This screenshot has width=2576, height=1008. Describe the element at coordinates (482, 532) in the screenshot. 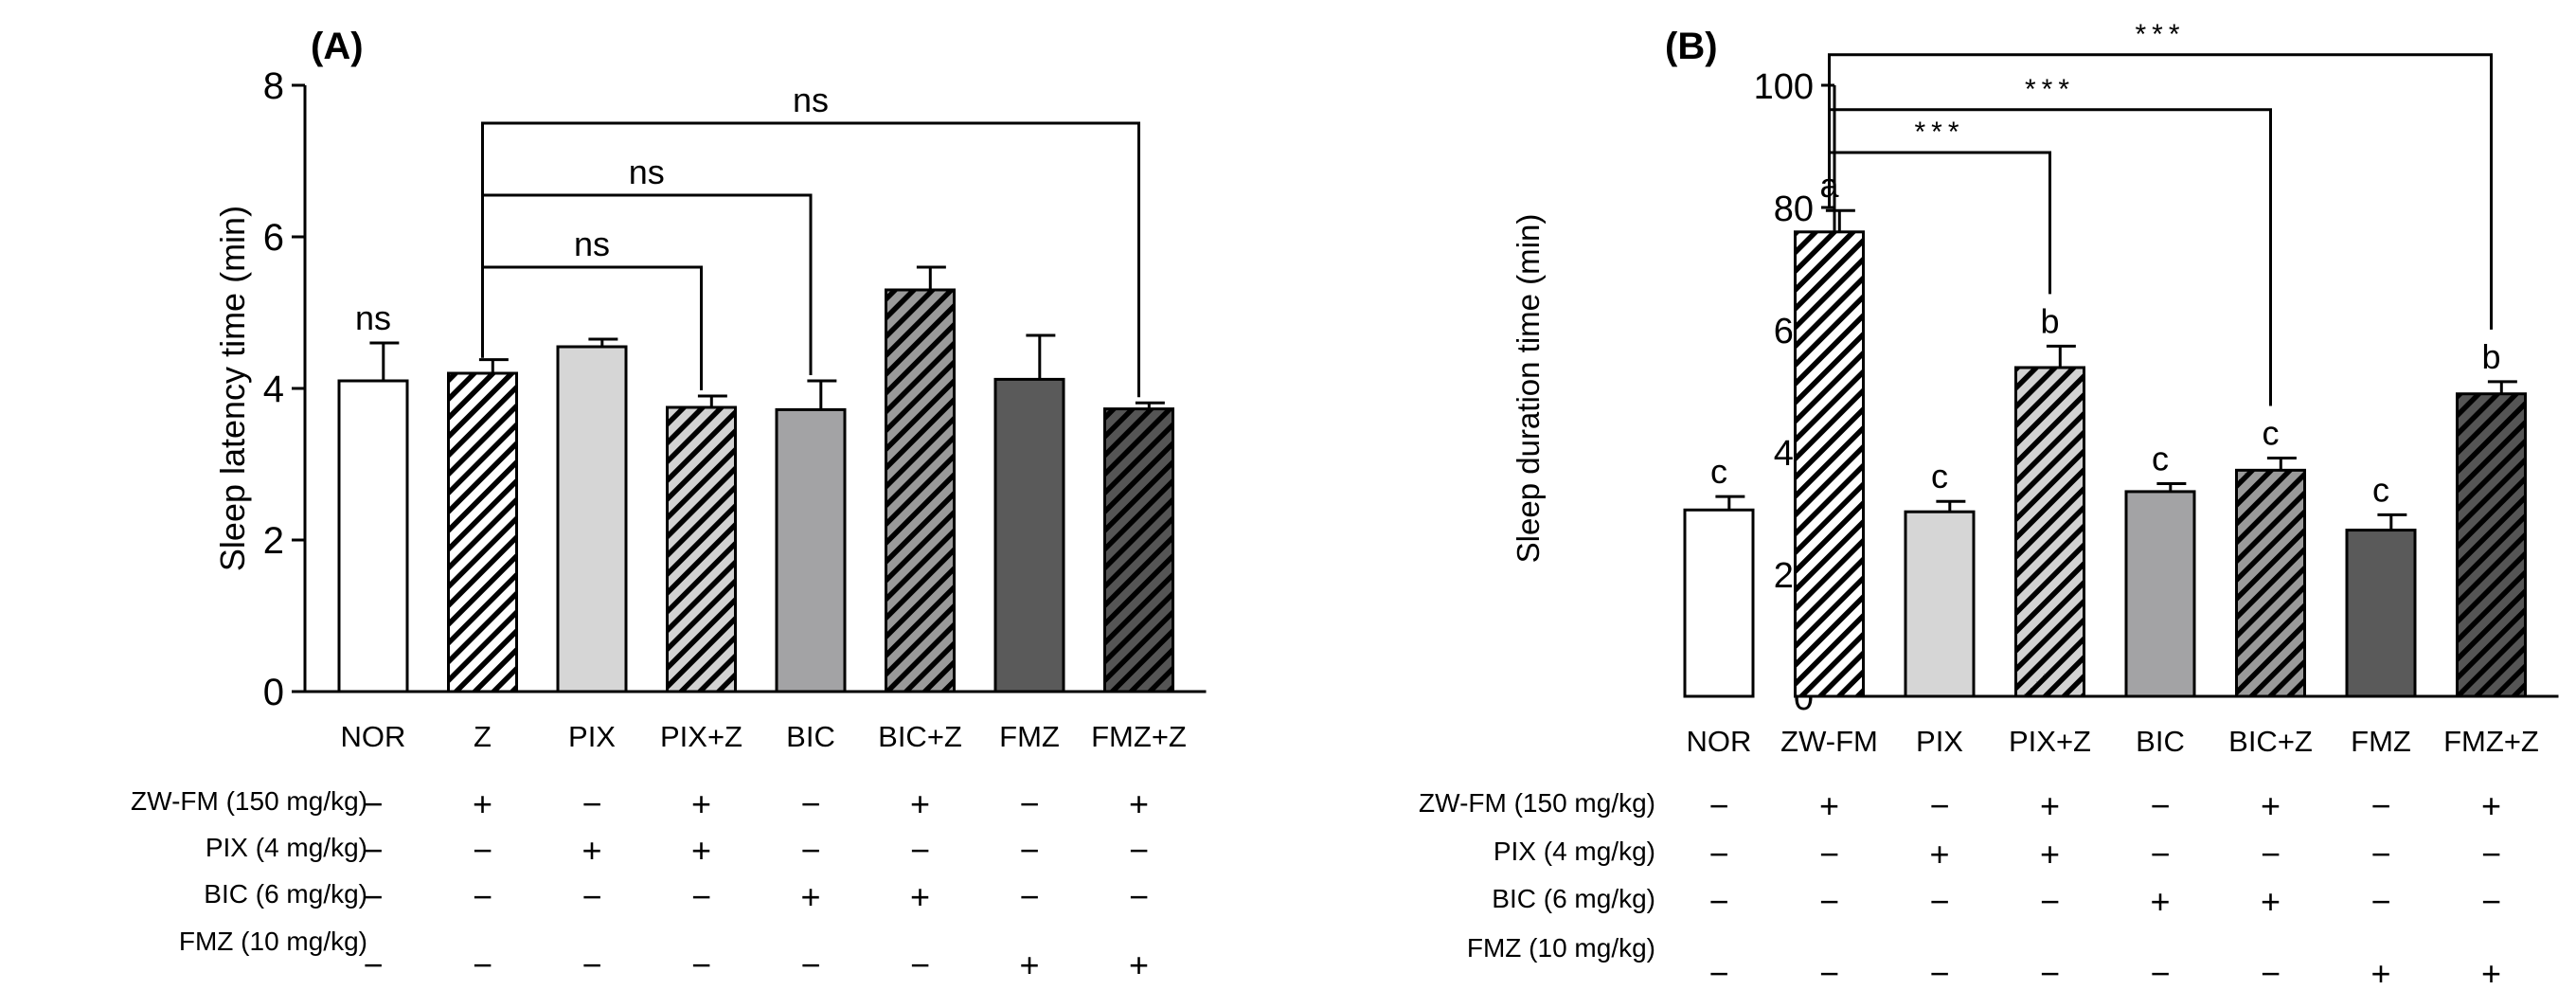

I see `bar-z` at that location.